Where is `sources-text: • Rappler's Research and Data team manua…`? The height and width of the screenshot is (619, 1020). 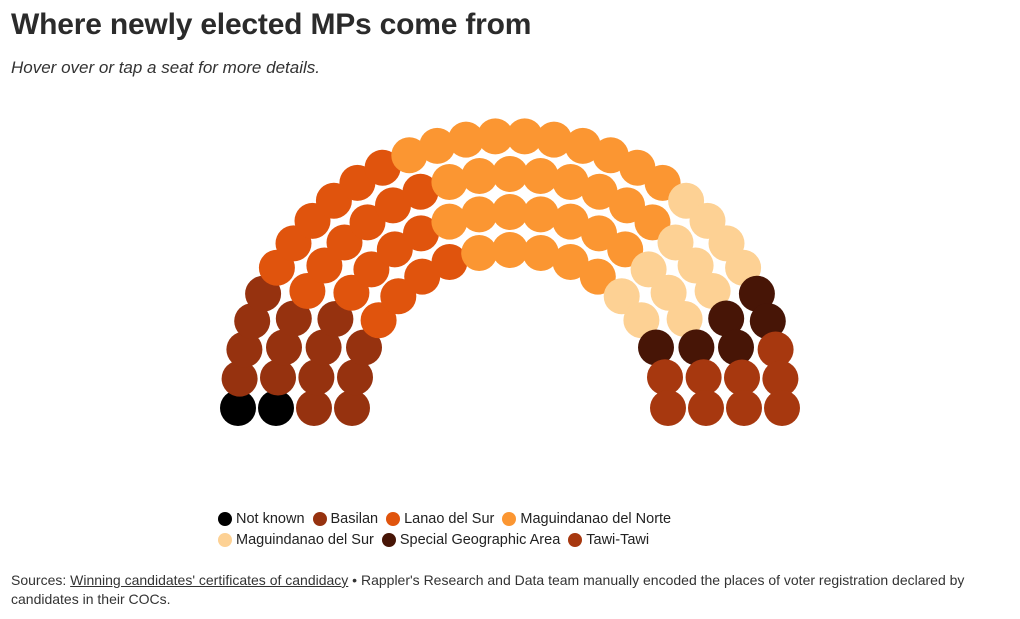 sources-text: • Rappler's Research and Data team manua… is located at coordinates (488, 589).